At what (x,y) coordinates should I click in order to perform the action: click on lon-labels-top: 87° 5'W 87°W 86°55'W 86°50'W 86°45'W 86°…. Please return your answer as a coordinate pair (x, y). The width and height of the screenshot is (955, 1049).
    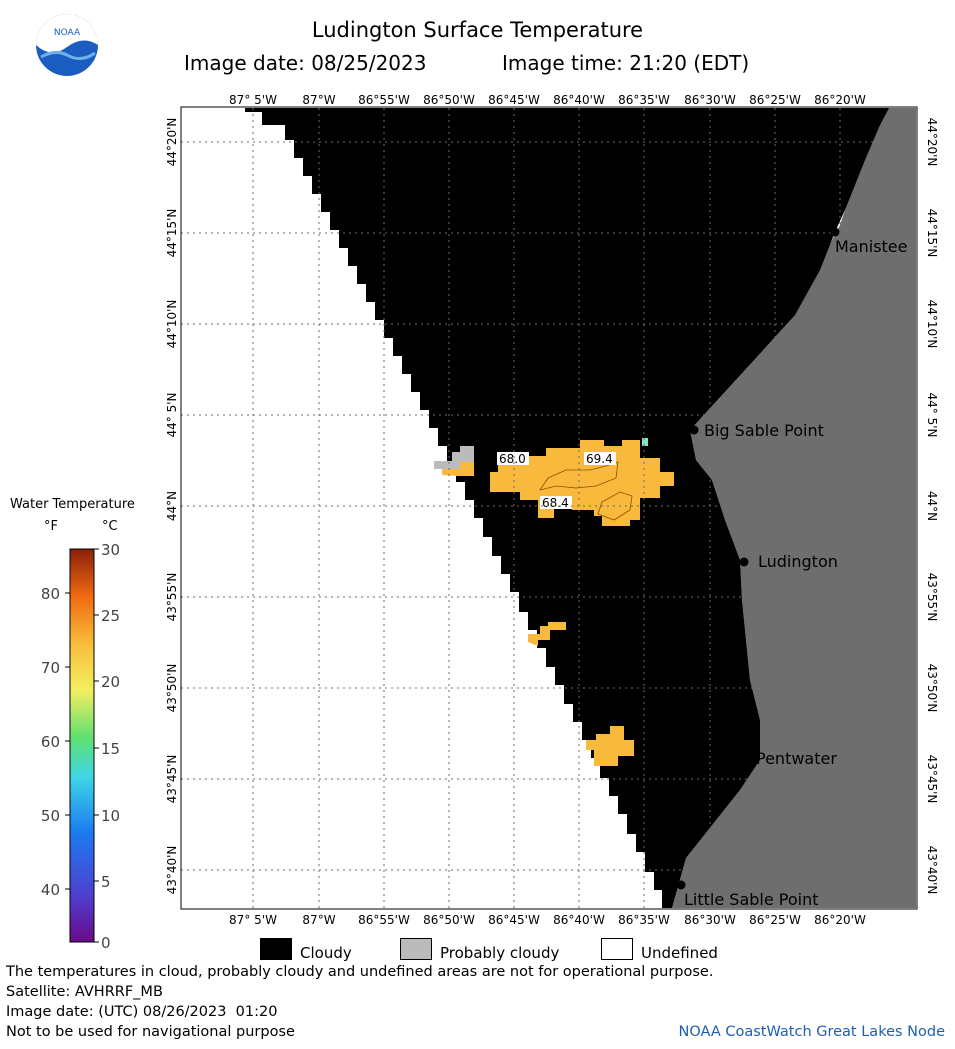
    Looking at the image, I should click on (547, 100).